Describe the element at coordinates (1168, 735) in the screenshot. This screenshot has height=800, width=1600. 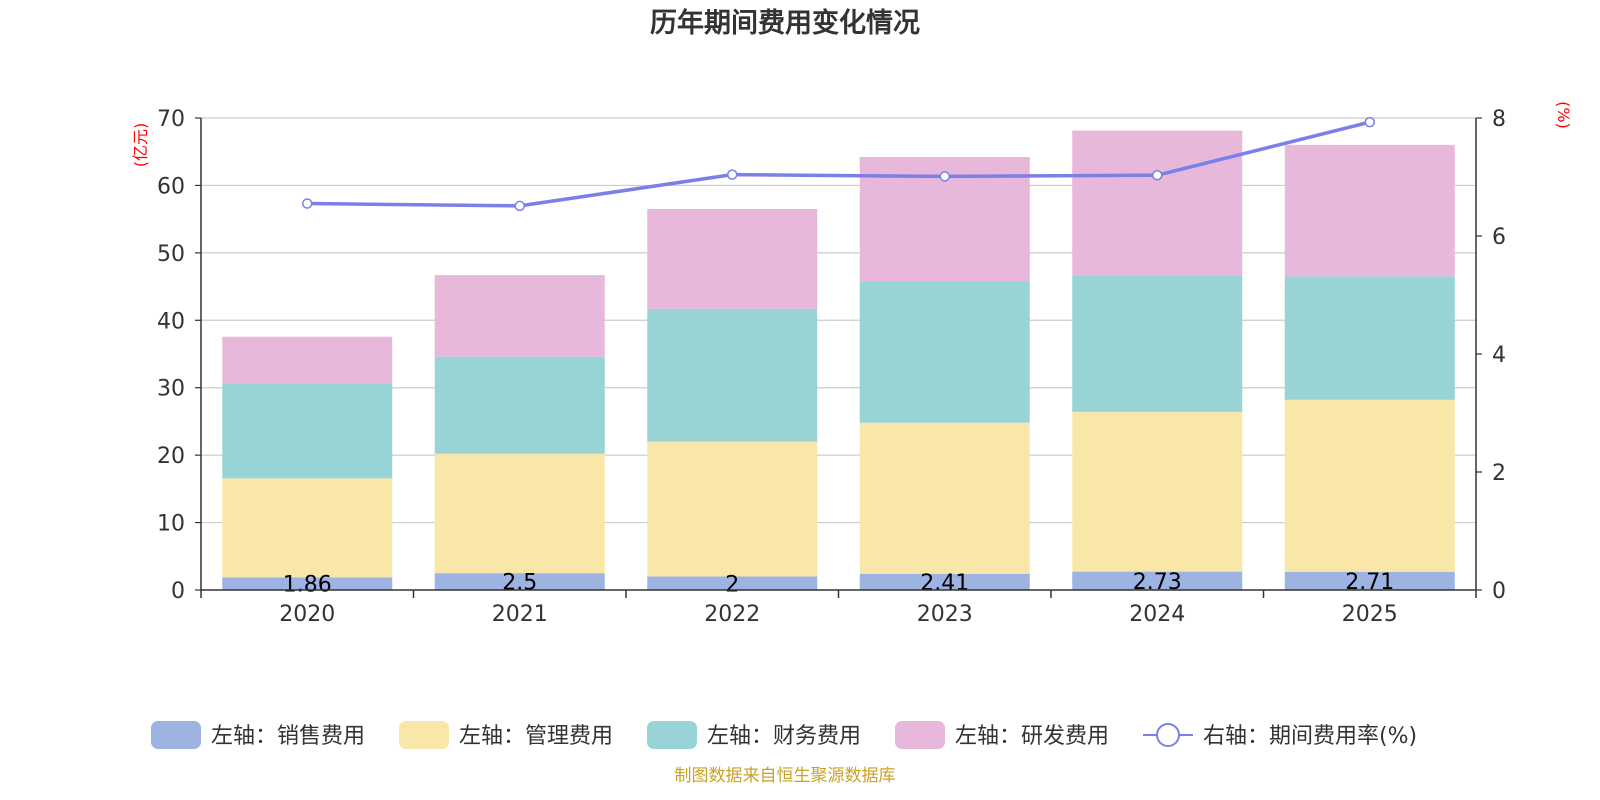
I see `legend-line-marker` at that location.